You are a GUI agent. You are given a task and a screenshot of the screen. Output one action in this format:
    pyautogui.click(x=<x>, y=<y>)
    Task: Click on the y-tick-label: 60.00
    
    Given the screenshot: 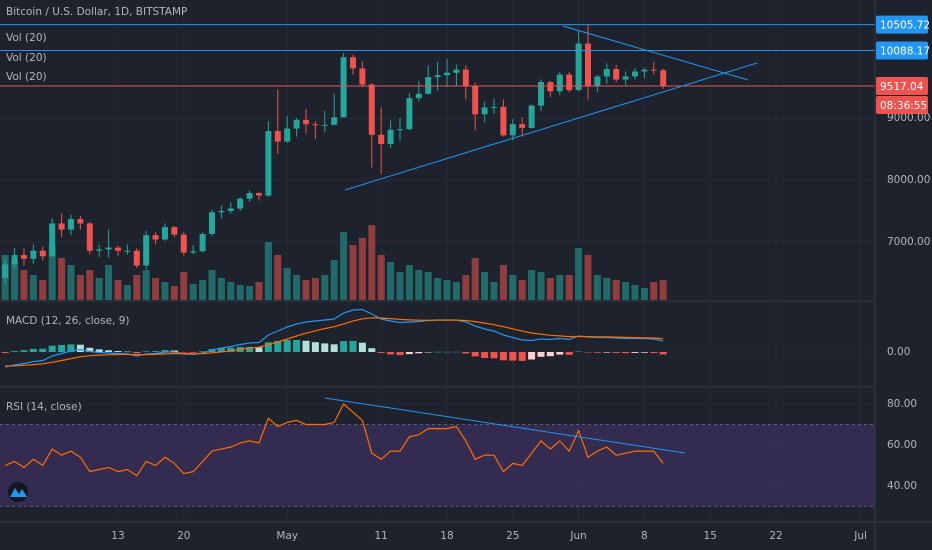 What is the action you would take?
    pyautogui.click(x=902, y=445)
    